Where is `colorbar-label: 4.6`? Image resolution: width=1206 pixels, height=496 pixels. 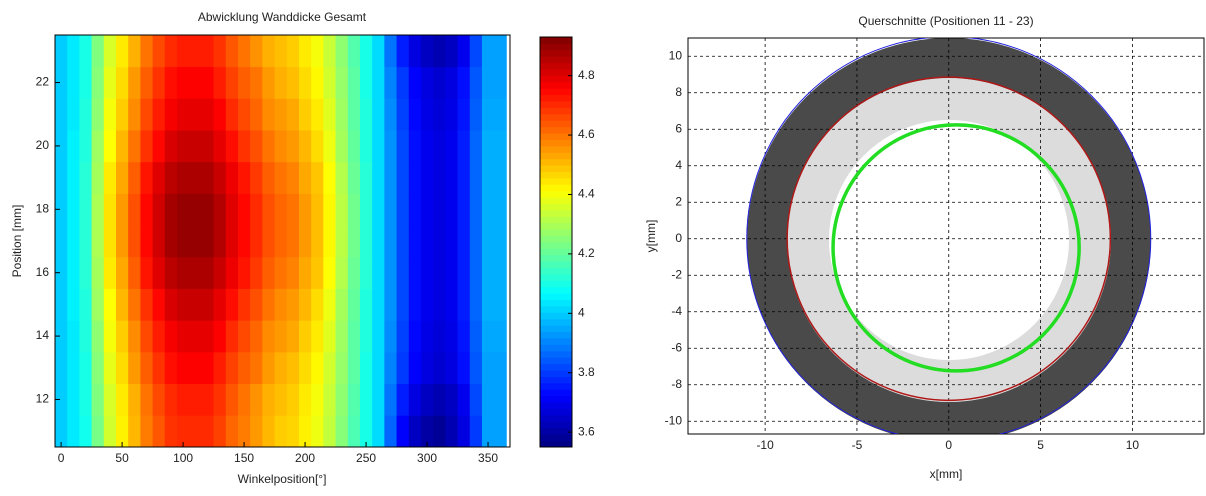
colorbar-label: 4.6 is located at coordinates (586, 134).